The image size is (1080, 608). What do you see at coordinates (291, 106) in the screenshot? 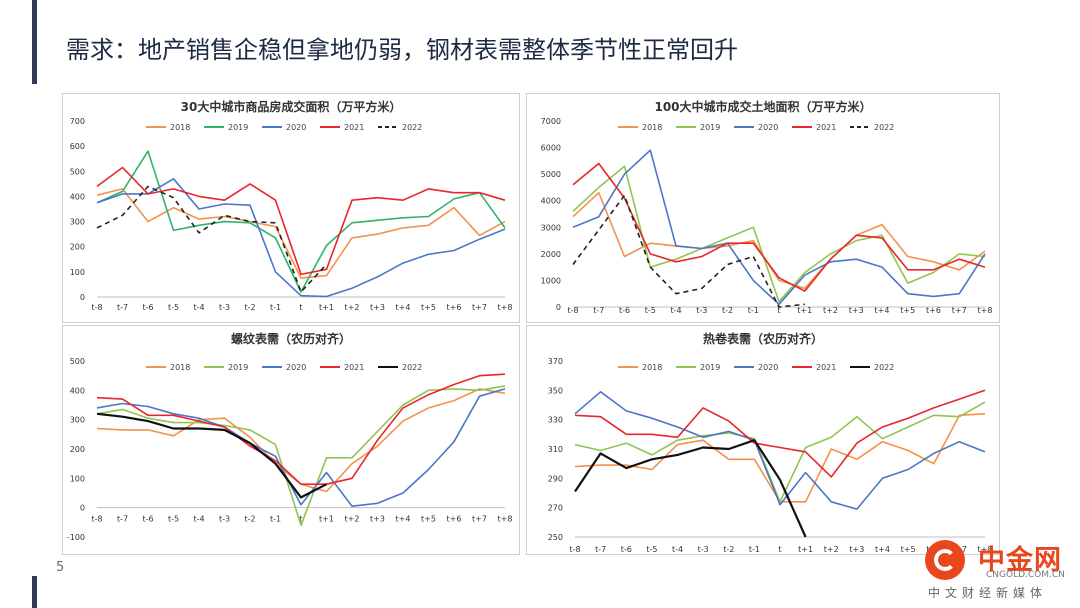
I see `chart-title: 30大中城市商品房成交面积（万平方米）` at bounding box center [291, 106].